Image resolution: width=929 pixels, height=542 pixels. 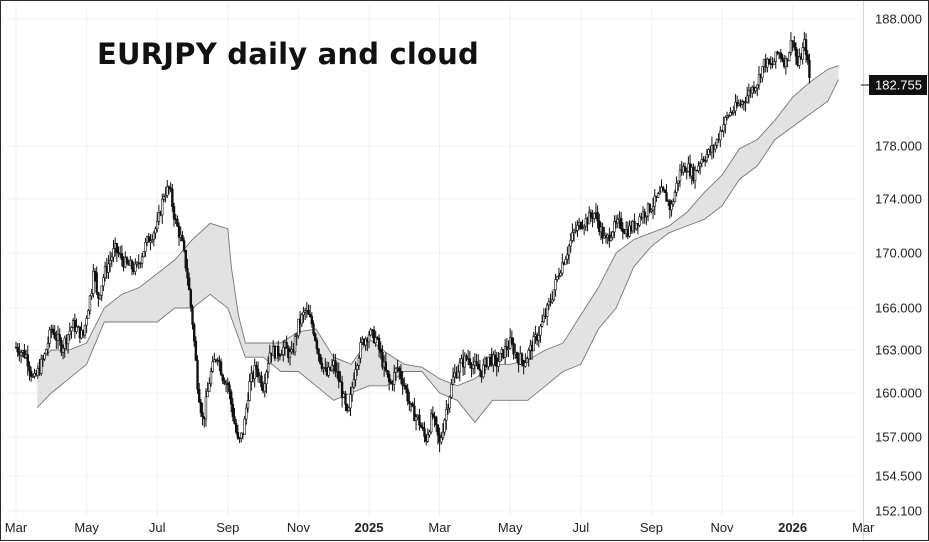 I want to click on x-tick-label: Sep, so click(x=227, y=527).